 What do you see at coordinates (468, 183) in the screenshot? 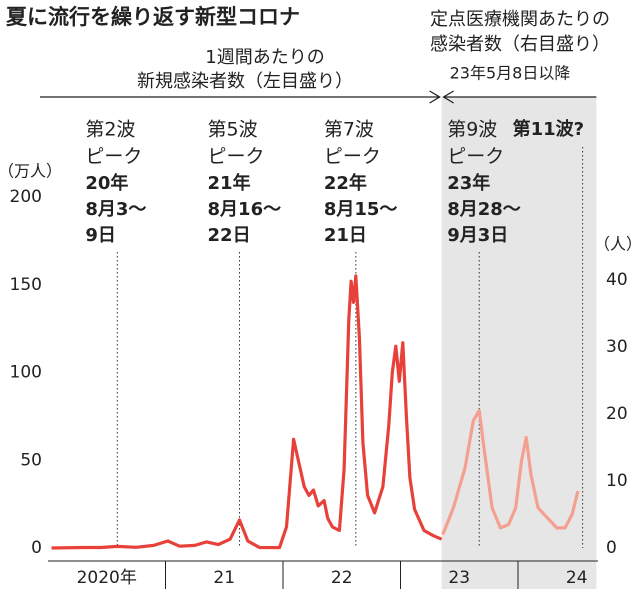
I see `annotation-date: 23年` at bounding box center [468, 183].